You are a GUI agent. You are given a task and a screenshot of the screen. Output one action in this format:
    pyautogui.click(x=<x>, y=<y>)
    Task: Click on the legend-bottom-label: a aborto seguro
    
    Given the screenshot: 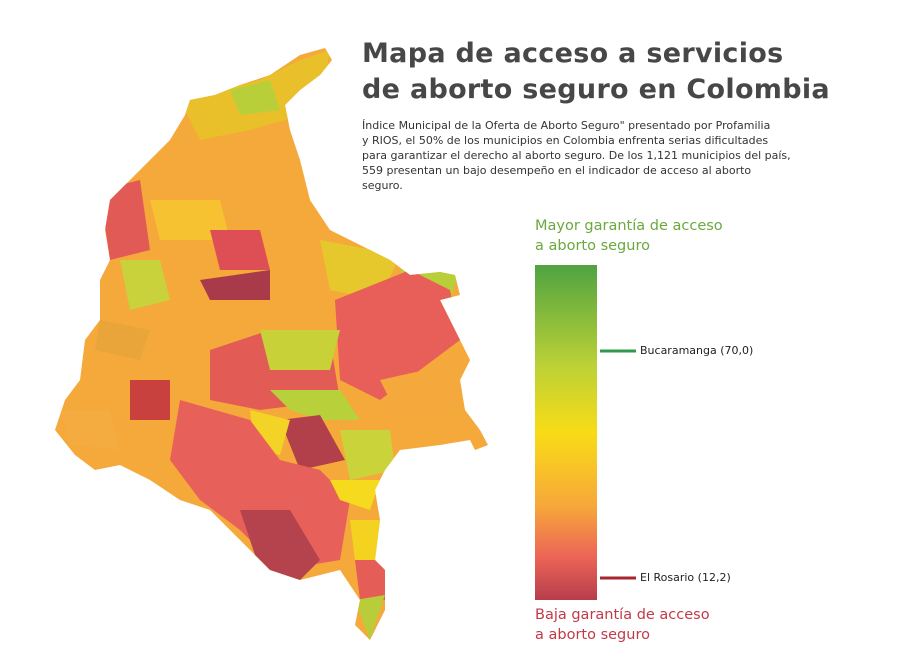 What is the action you would take?
    pyautogui.click(x=592, y=635)
    